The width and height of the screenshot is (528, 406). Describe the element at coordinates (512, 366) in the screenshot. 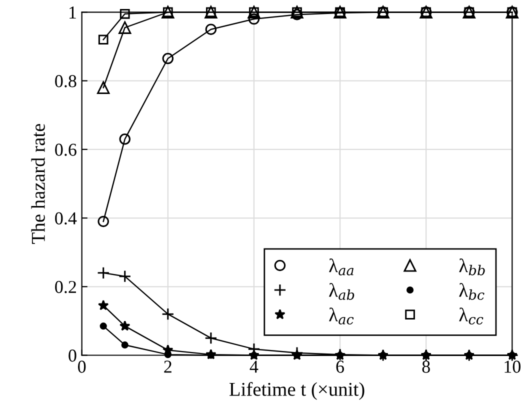

I see `x-tick-label: 10` at that location.